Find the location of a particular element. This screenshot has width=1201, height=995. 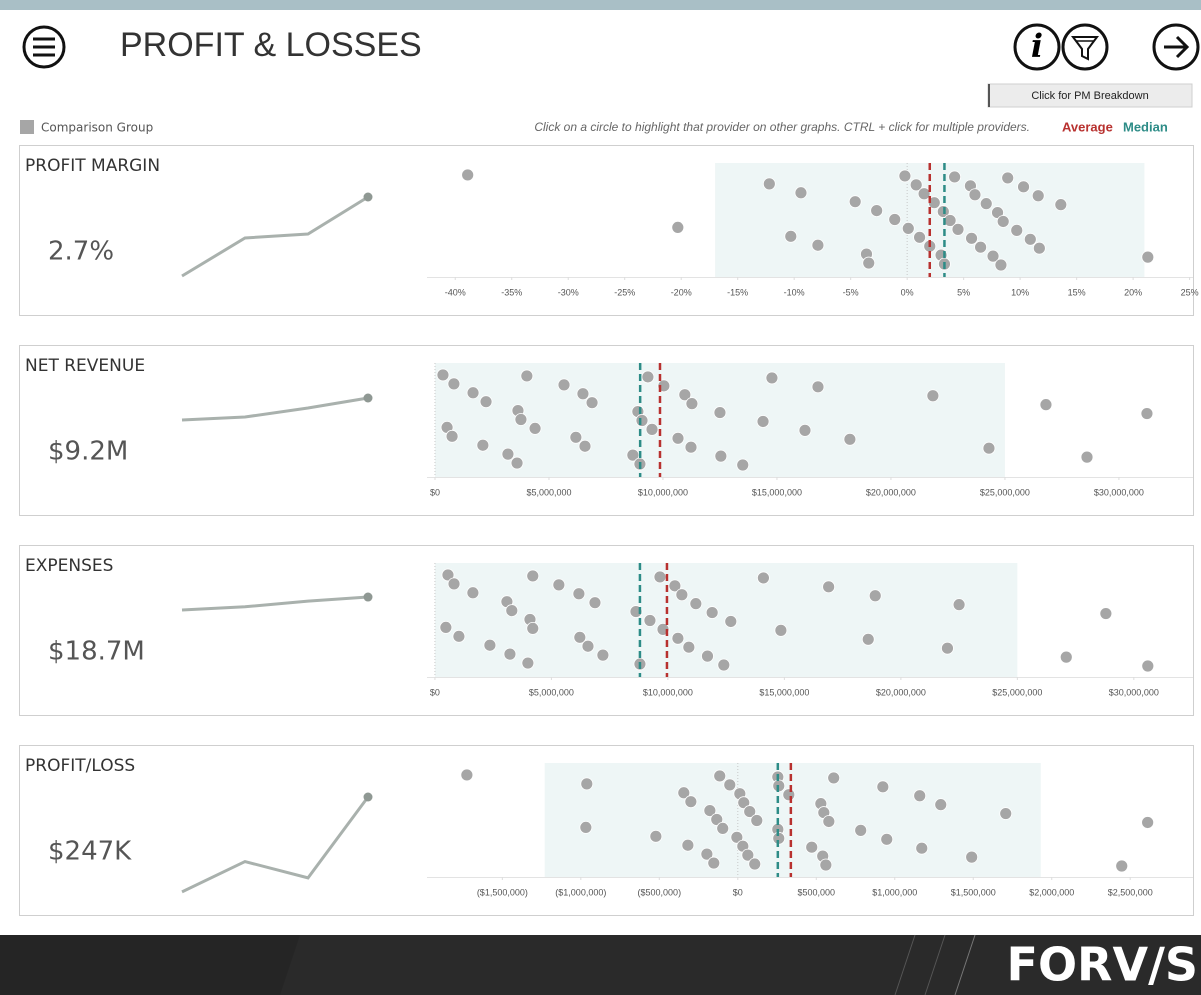

info-button: i is located at coordinates (1037, 47).